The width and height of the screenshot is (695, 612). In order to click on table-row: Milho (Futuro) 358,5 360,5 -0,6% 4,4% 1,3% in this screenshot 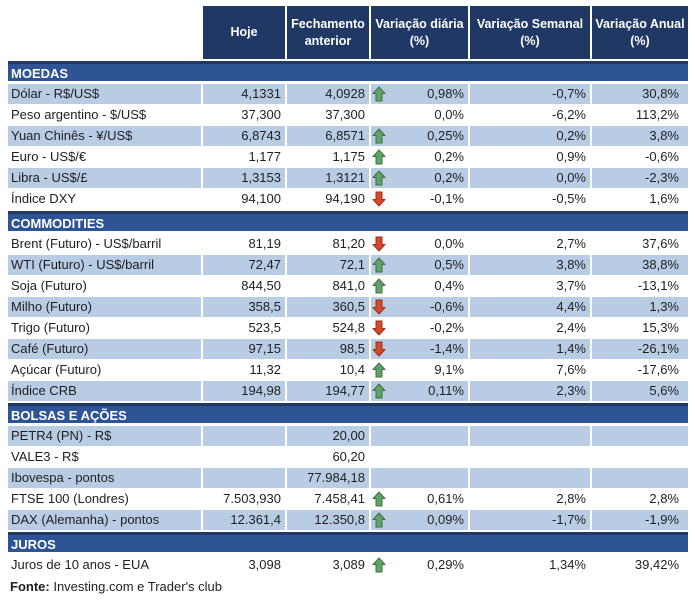, I will do `click(348, 307)`.